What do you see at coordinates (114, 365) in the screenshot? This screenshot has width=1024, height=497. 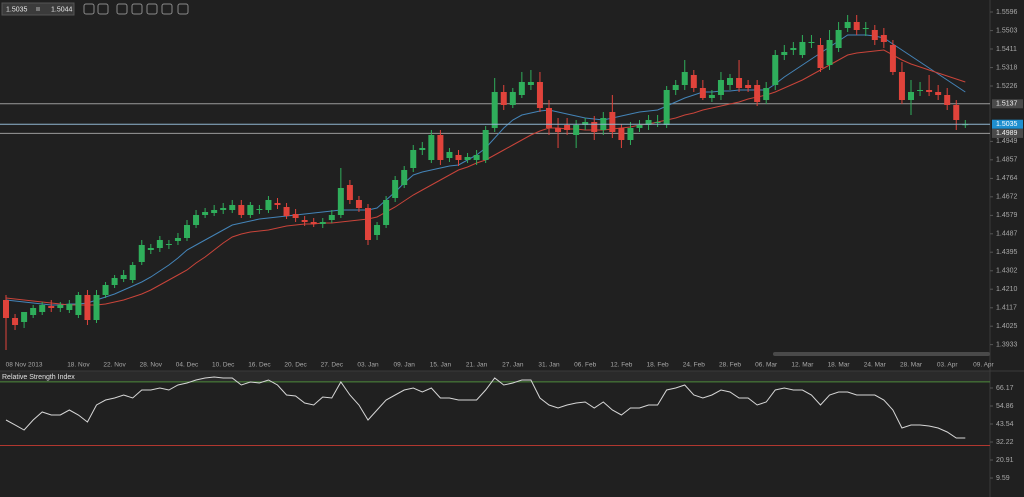 I see `x-tick-label: 22. Nov` at bounding box center [114, 365].